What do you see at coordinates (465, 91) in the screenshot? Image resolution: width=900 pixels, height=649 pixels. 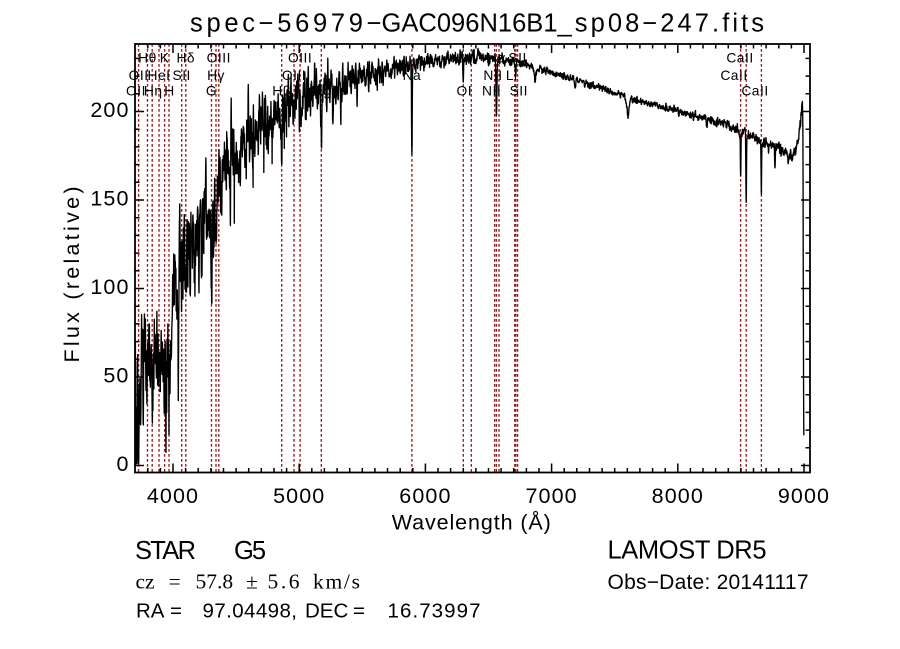 I see `svg-text: OI` at bounding box center [465, 91].